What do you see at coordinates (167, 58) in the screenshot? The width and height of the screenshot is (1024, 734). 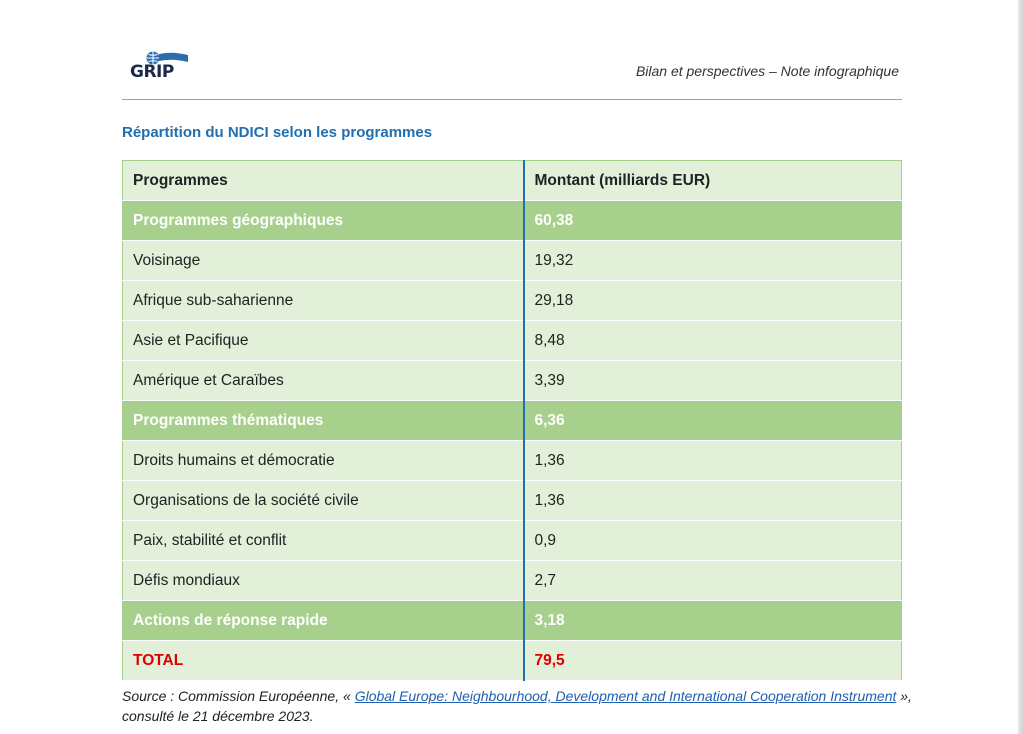 I see `globe-flag-icon` at bounding box center [167, 58].